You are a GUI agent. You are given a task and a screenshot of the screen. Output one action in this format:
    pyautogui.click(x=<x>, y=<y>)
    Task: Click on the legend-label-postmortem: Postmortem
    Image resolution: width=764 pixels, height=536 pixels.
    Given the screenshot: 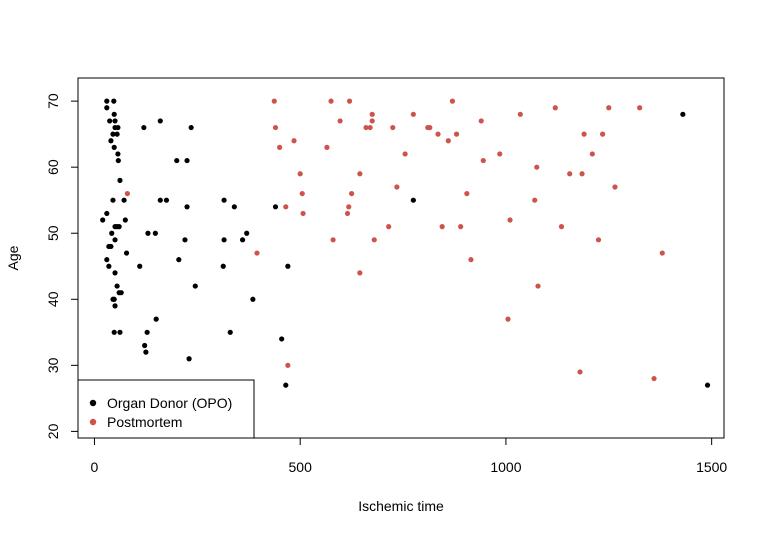 What is the action you would take?
    pyautogui.click(x=144, y=422)
    